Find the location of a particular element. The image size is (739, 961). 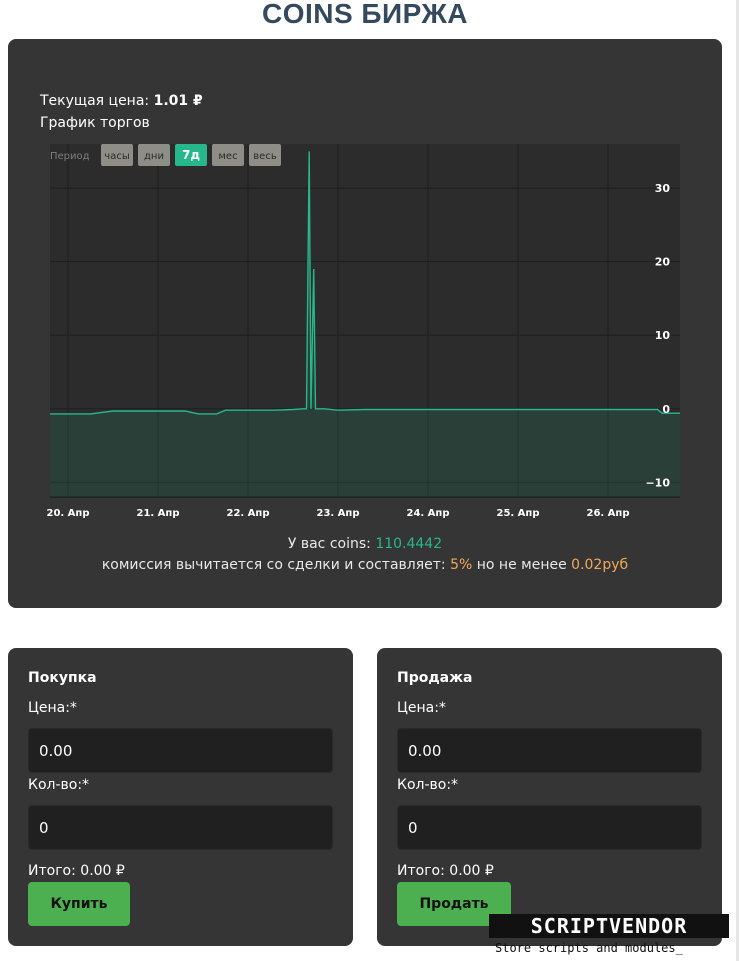

buy-price-label: Цена:* is located at coordinates (52, 708).